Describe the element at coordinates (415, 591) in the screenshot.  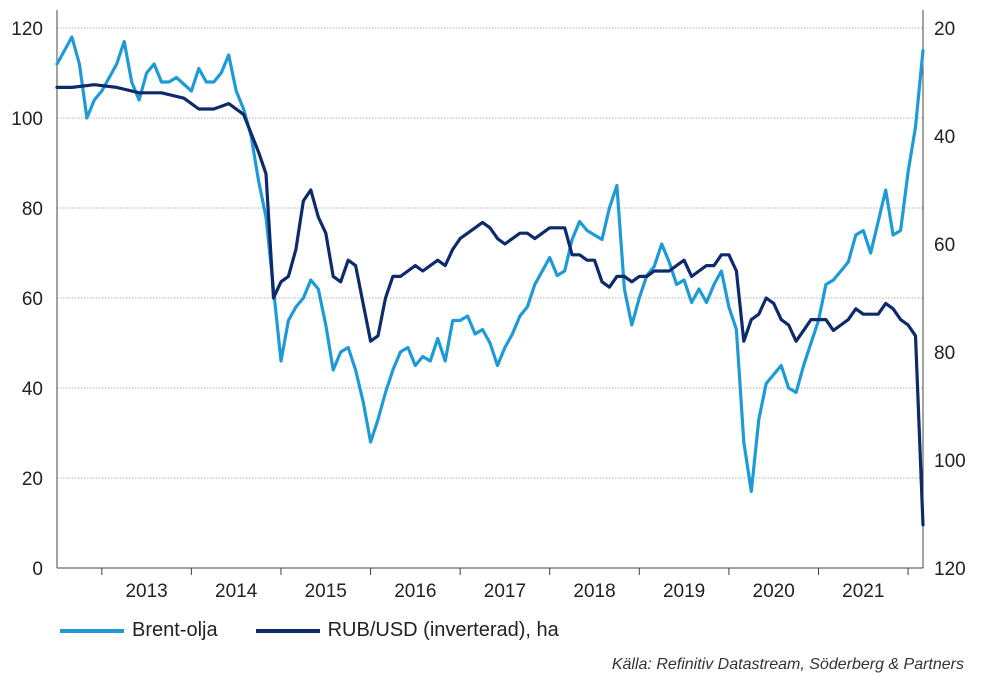
I see `x-tick-label: 2016` at that location.